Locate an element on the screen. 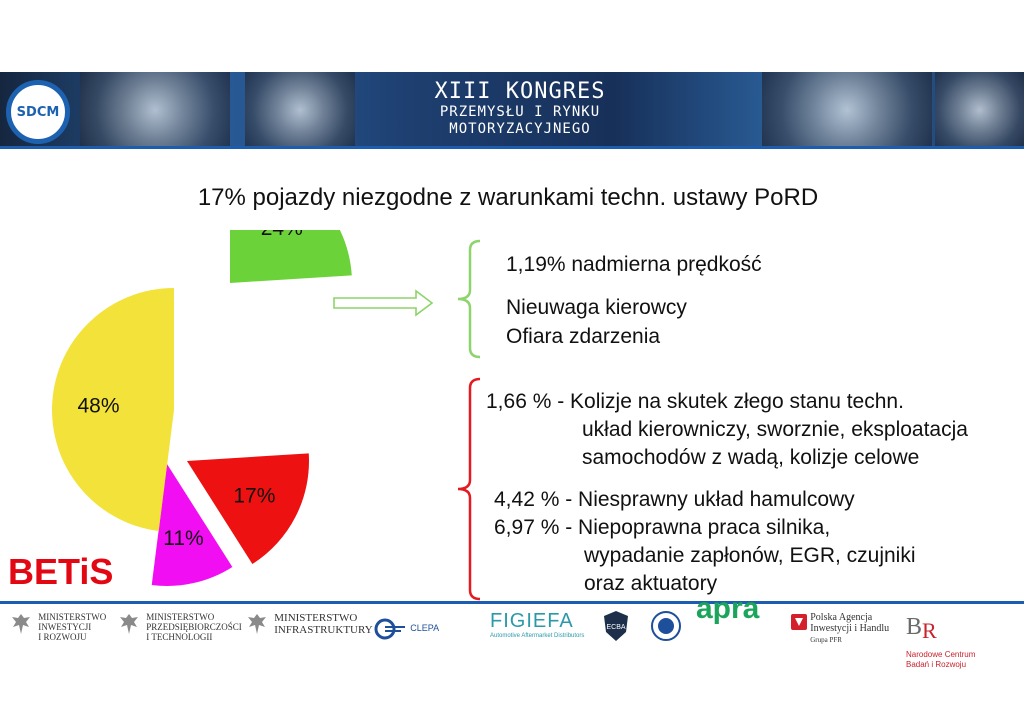  sponsor-mi-1: MINISTERSTWO is located at coordinates (316, 618).